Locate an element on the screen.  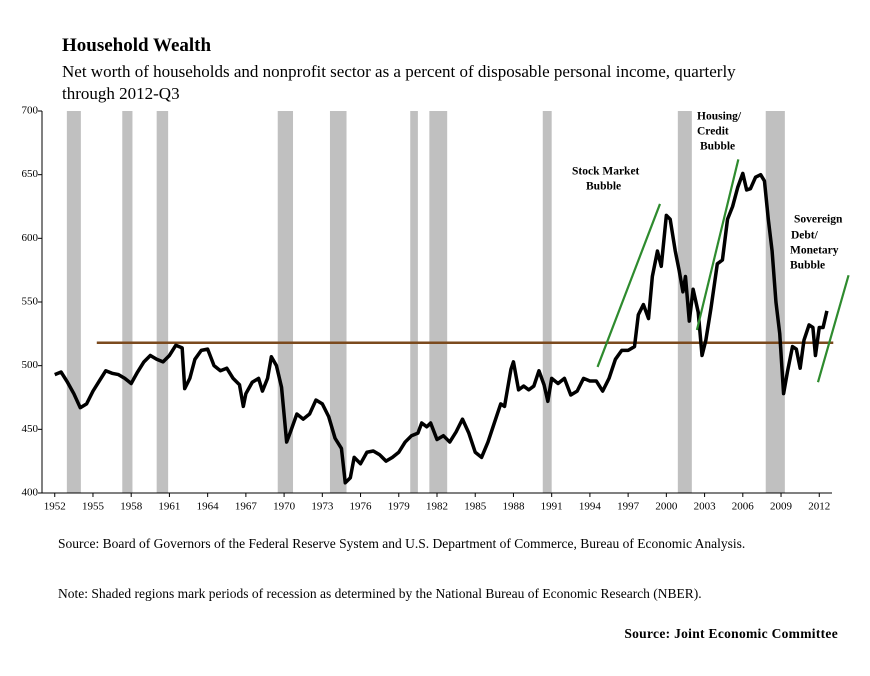
chart-title: Household Wealth is located at coordinates (137, 45).